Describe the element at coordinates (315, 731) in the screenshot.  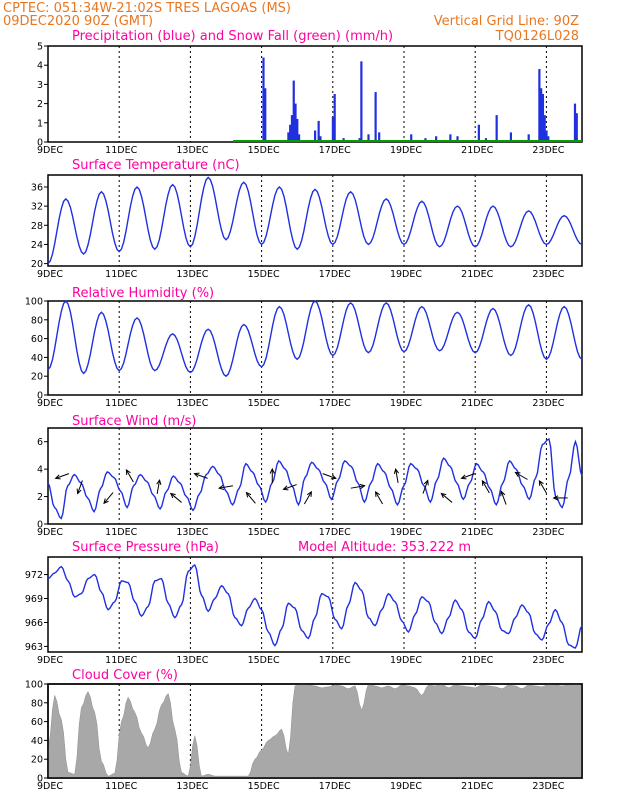
I see `cloud-cover-area` at that location.